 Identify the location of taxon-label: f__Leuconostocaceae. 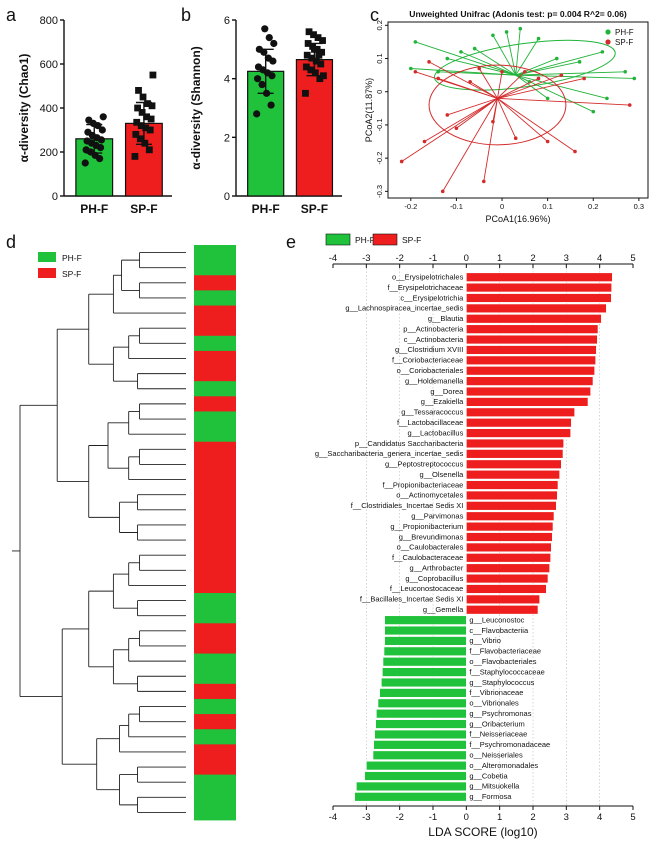
(426, 588).